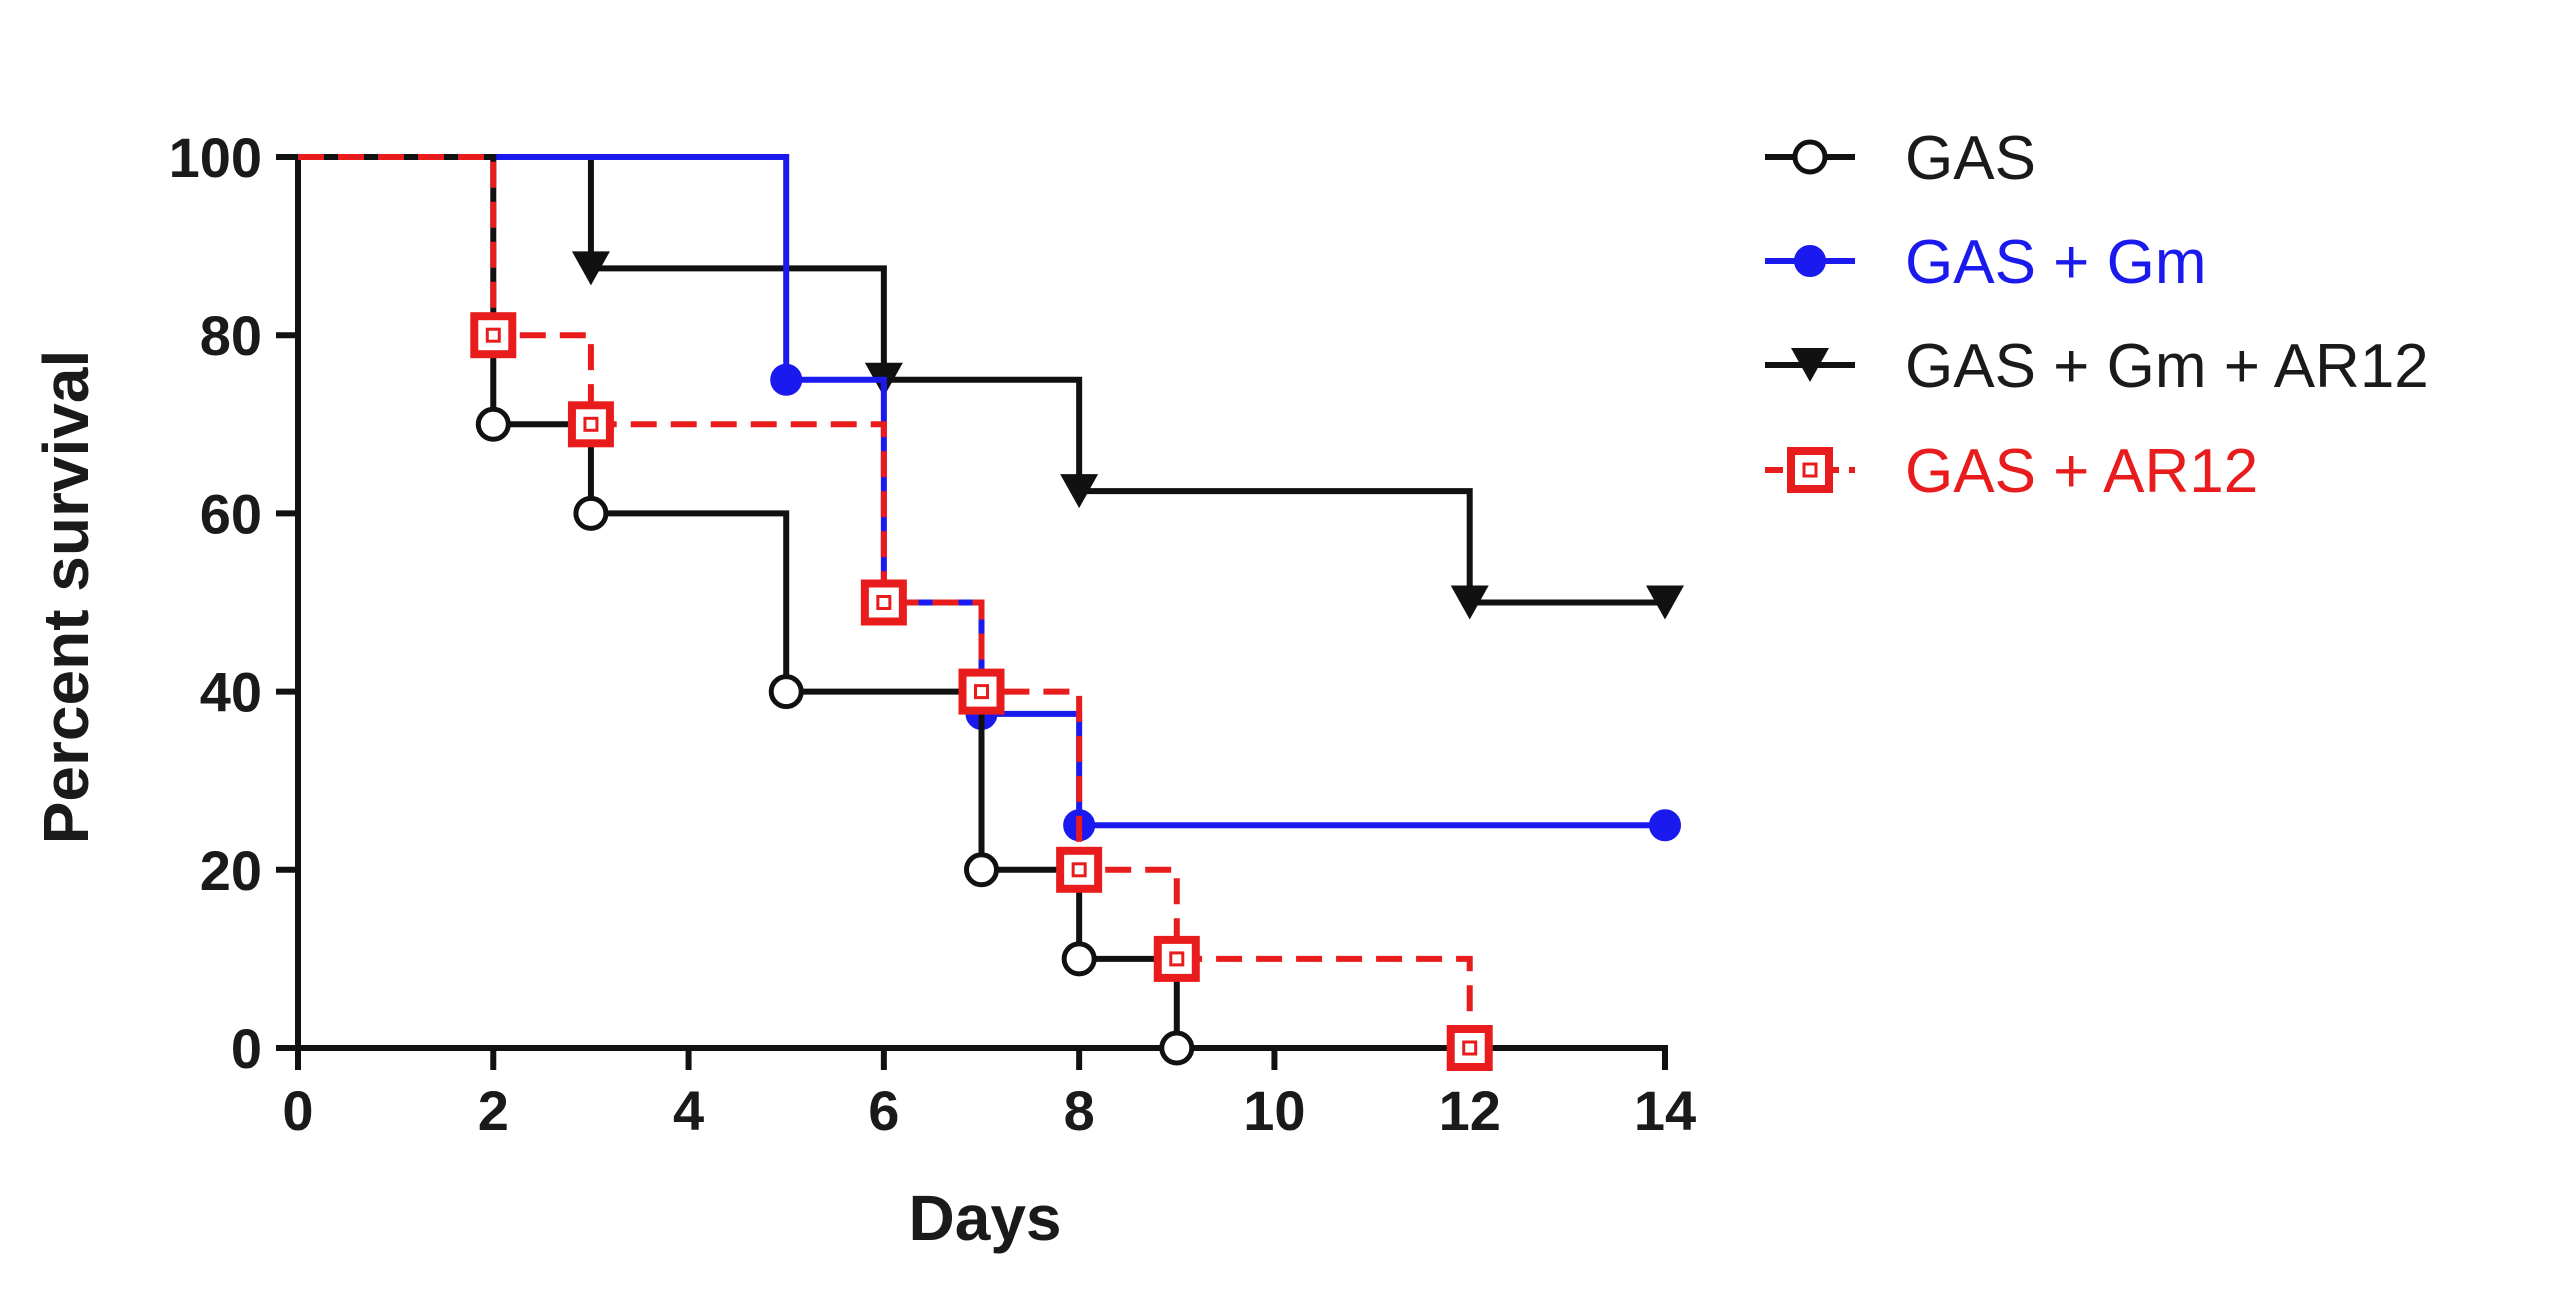 Image resolution: width=2575 pixels, height=1305 pixels. What do you see at coordinates (66, 597) in the screenshot?
I see `y-axis-title: Percent survival` at bounding box center [66, 597].